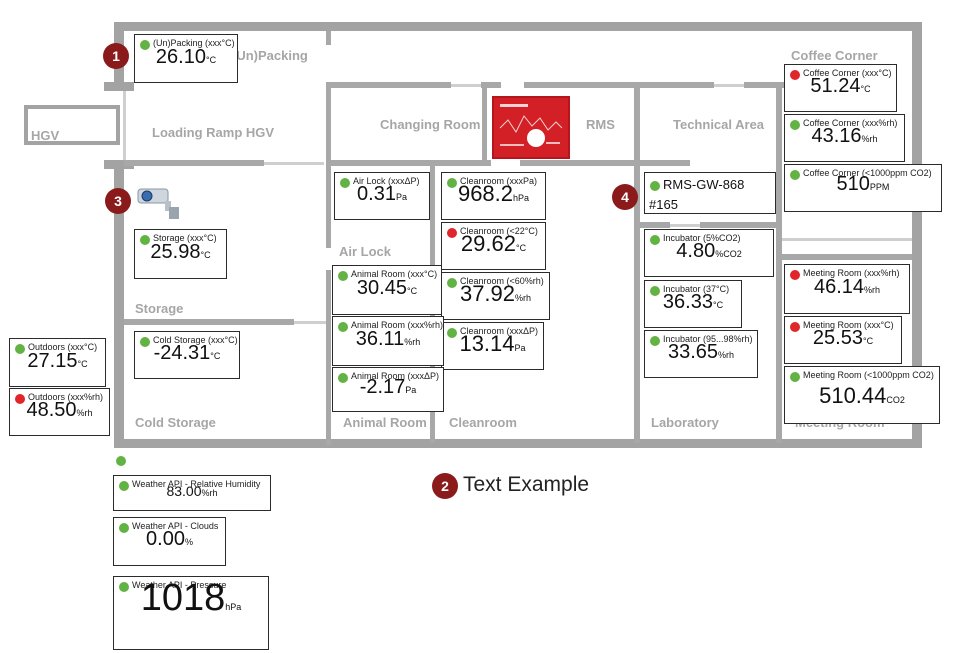  I want to click on sensor-widget-coffee-co2: Coffee Corner (<1000ppm CO2) 510PPM, so click(863, 188).